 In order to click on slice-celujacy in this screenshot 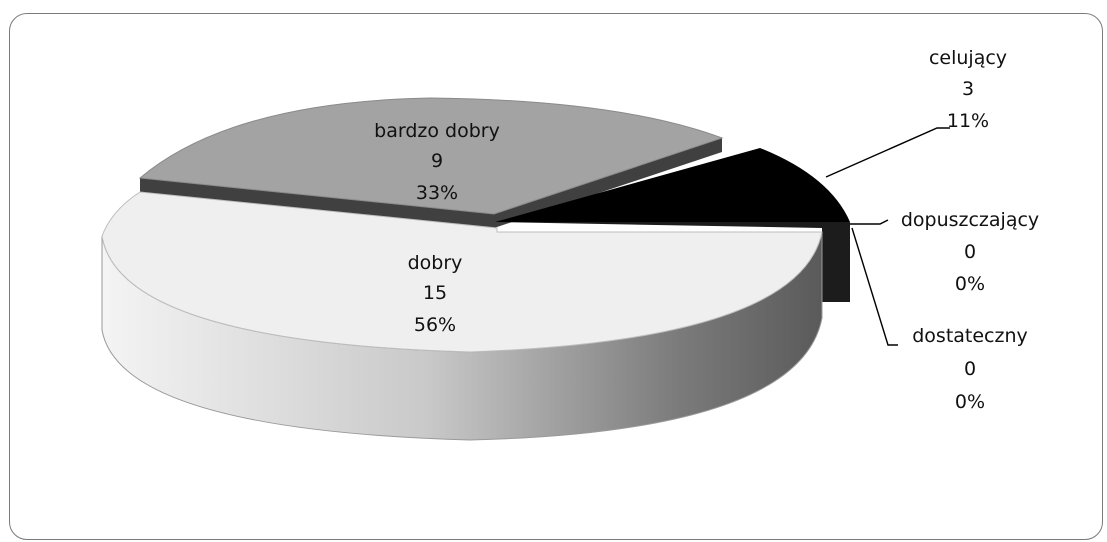, I will do `click(672, 225)`.